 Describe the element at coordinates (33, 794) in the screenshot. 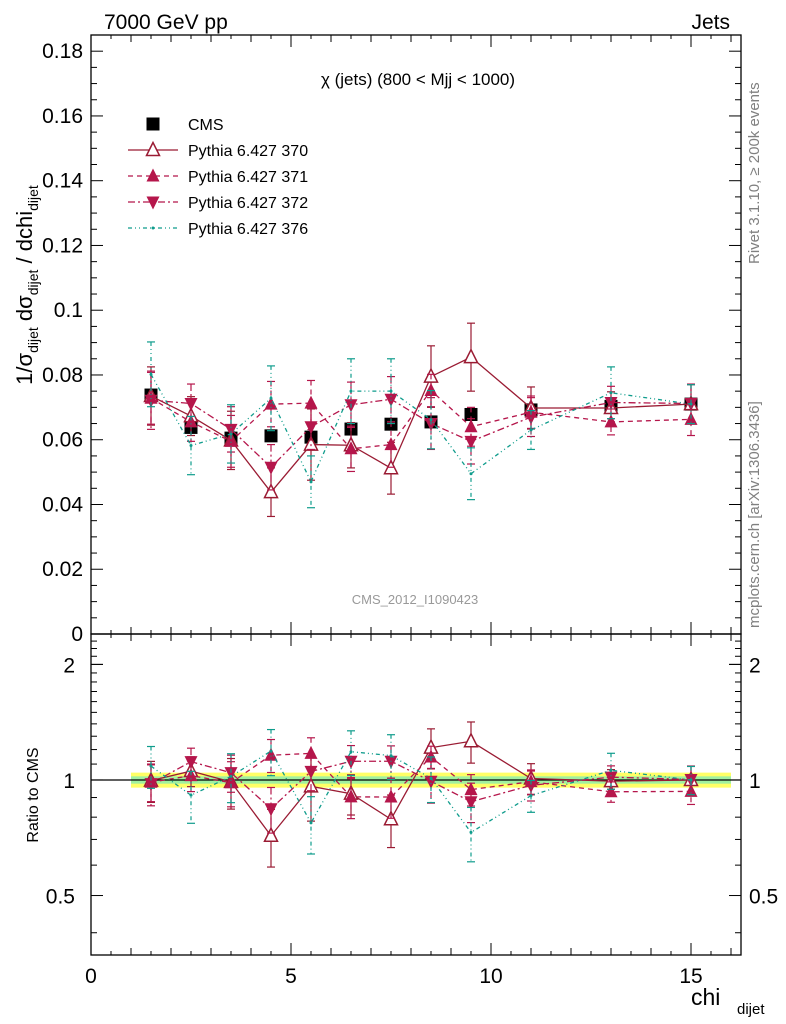

I see `ratio-axis-label: Ratio to CMS` at that location.